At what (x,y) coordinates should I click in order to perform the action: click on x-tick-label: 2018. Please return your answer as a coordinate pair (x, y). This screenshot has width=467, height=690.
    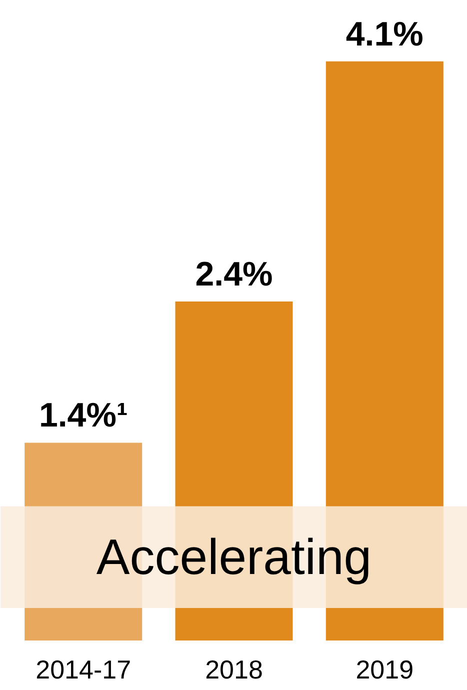
    Looking at the image, I should click on (234, 669).